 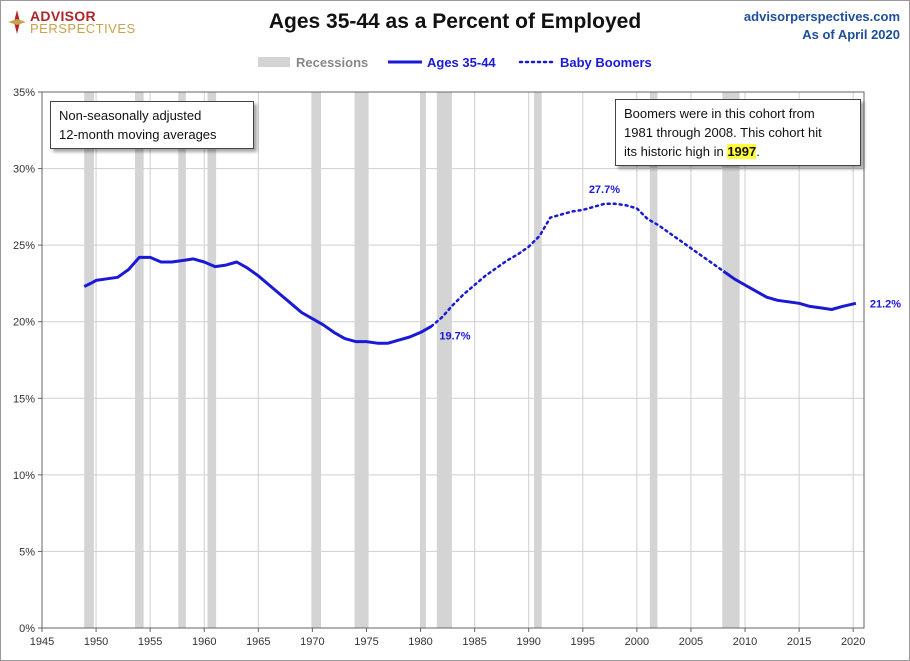 What do you see at coordinates (822, 26) in the screenshot?
I see `source-block: advisorperspectives.com As of April 2020` at bounding box center [822, 26].